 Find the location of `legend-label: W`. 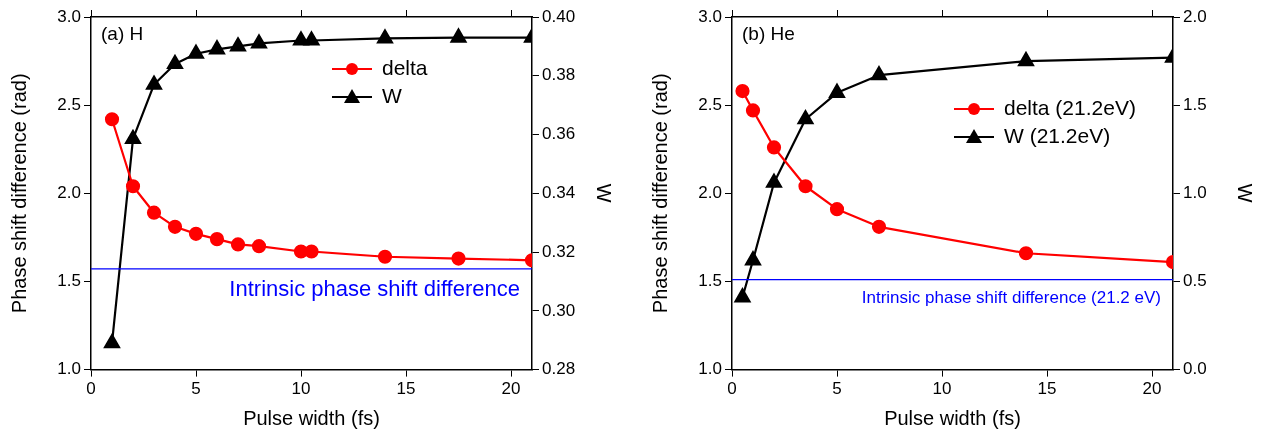

legend-label: W is located at coordinates (392, 95).